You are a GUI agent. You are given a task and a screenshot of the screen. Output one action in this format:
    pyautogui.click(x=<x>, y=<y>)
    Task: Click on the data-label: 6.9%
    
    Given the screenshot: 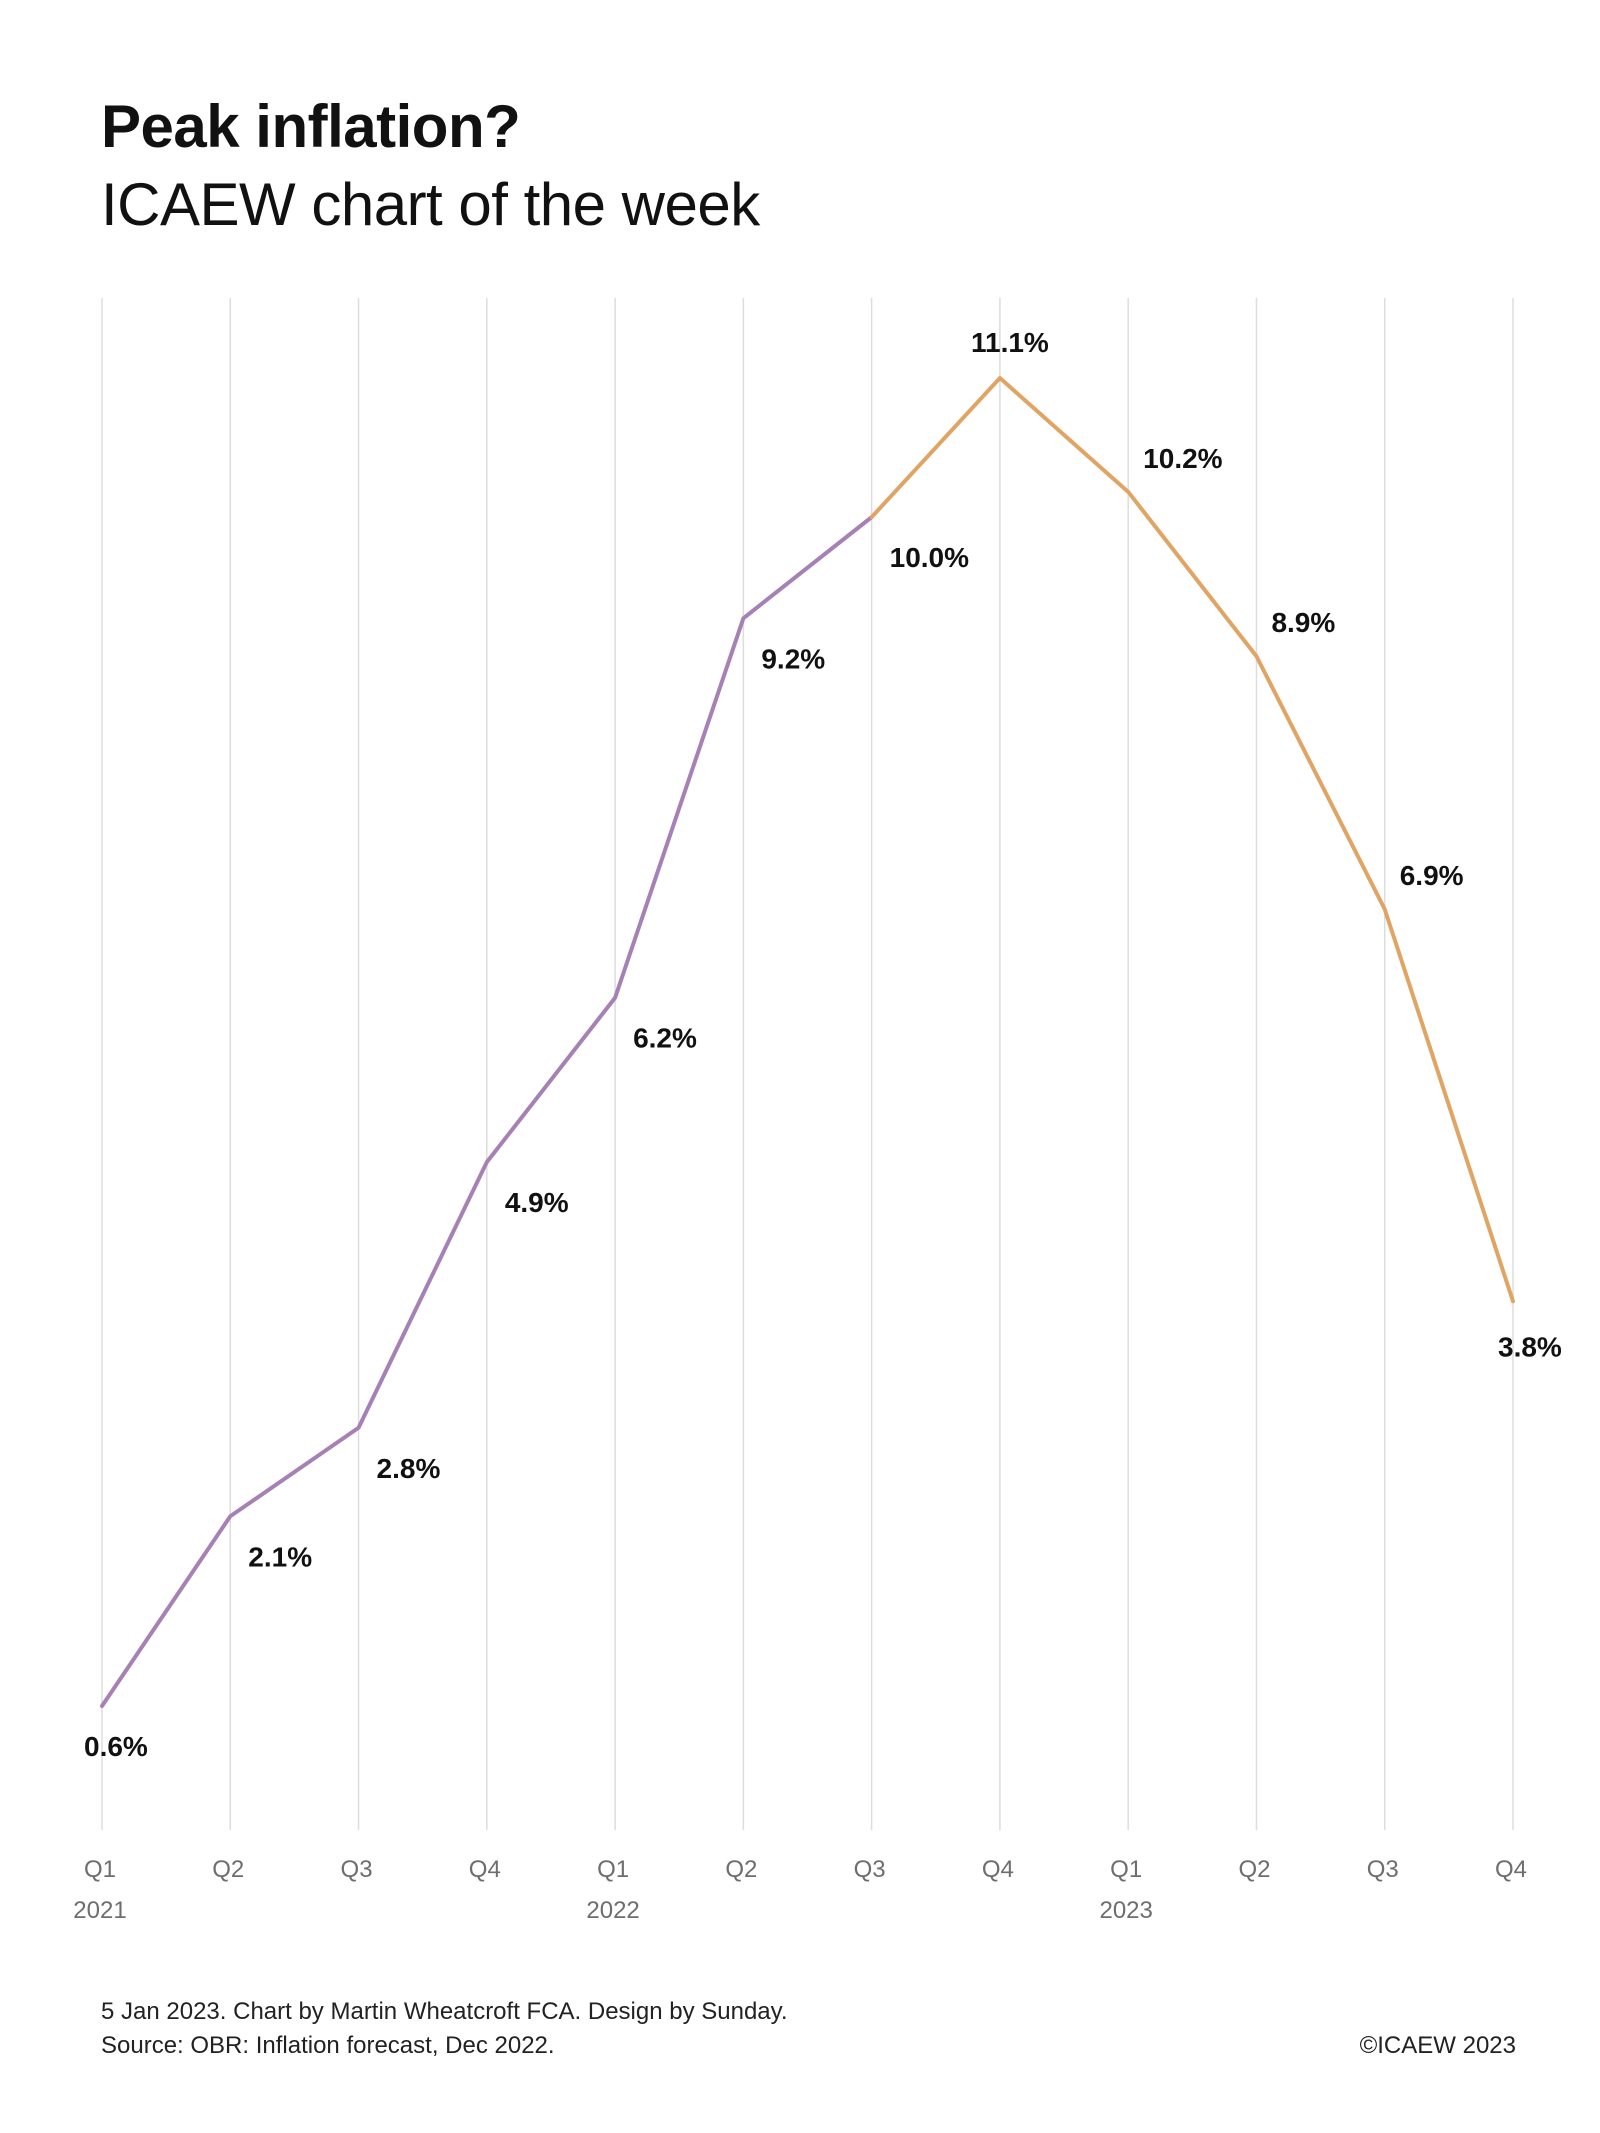 What is the action you would take?
    pyautogui.click(x=1432, y=875)
    